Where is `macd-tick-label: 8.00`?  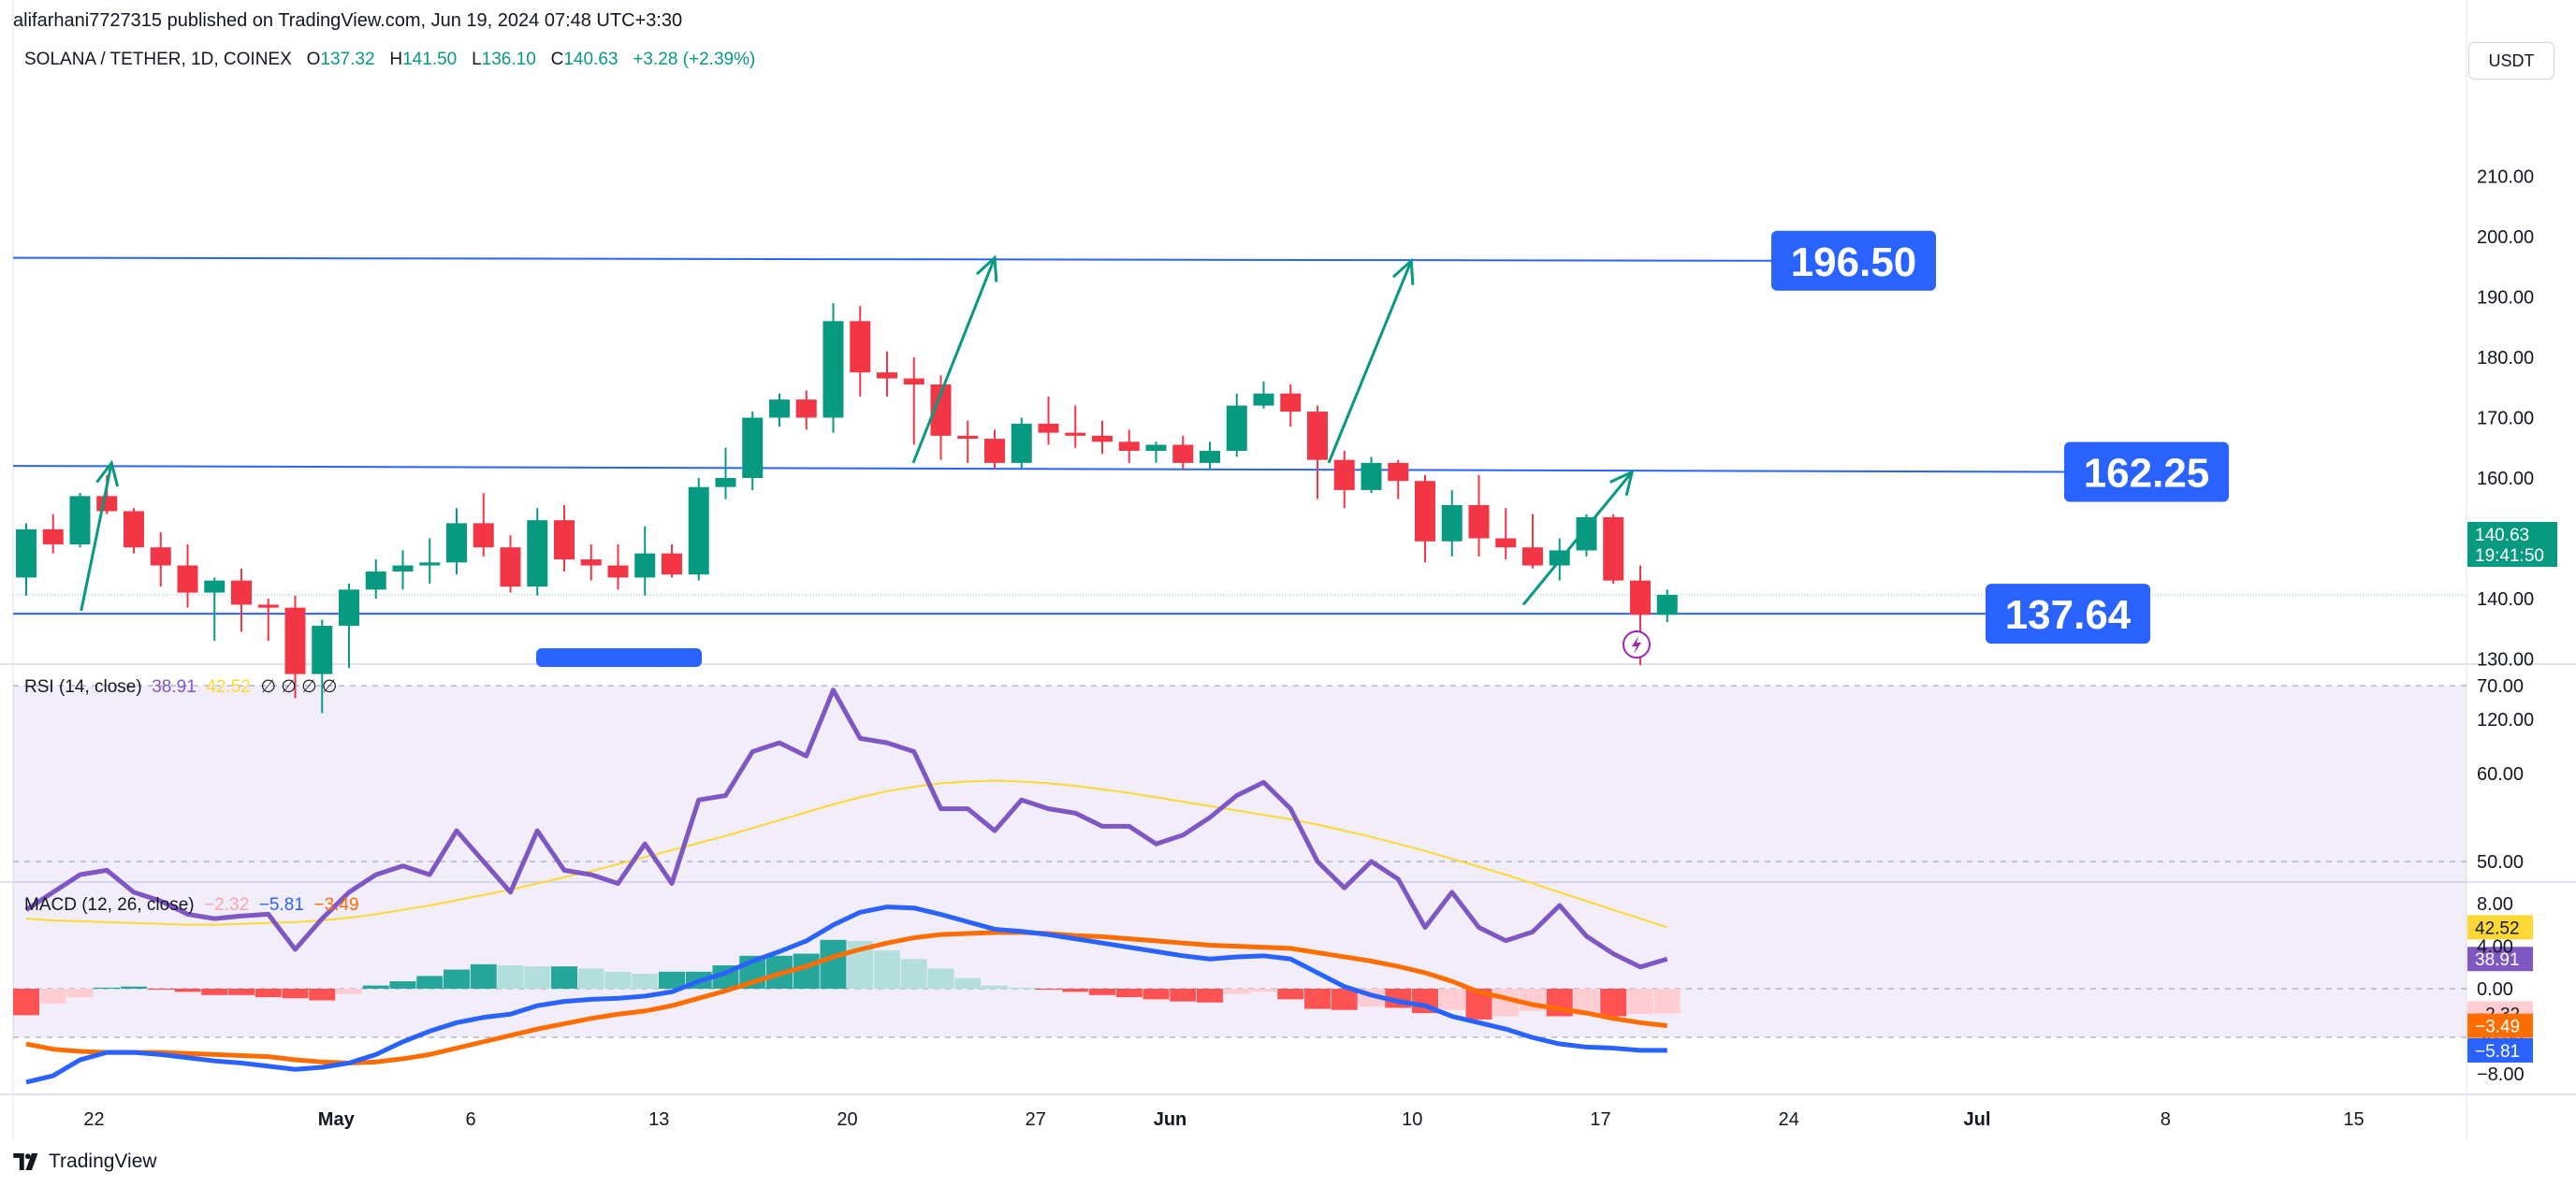
macd-tick-label: 8.00 is located at coordinates (2495, 904).